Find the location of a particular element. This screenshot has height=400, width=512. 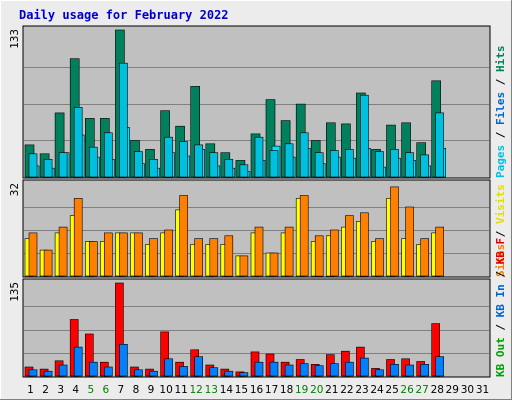

x-tick-label-9: 9 is located at coordinates (151, 390).